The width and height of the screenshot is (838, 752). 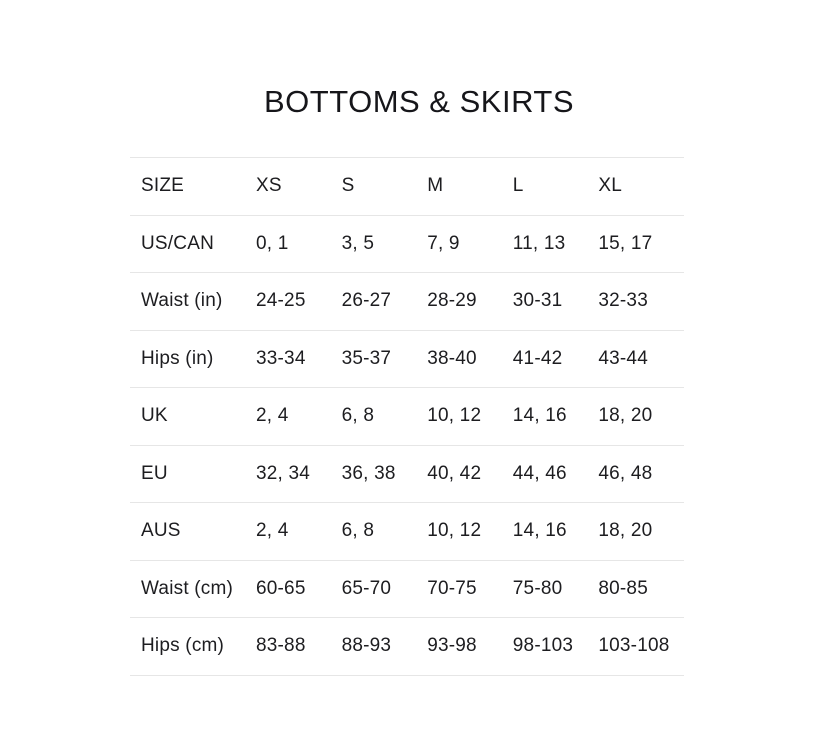 I want to click on column-header-l: L, so click(x=555, y=186).